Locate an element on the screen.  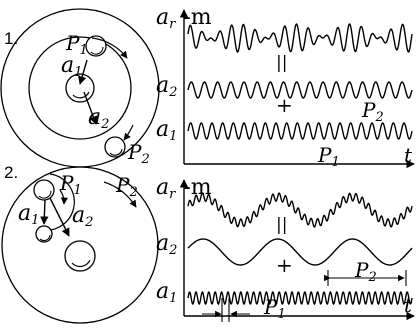
inner-loop-orbit is located at coordinates (58, 202).